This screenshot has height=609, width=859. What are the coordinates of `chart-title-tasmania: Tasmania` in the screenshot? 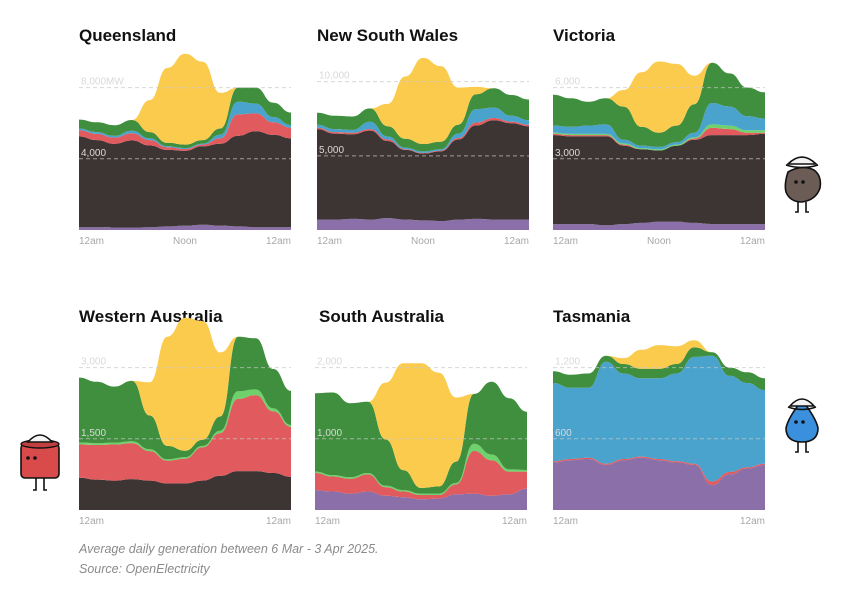 It's located at (592, 316).